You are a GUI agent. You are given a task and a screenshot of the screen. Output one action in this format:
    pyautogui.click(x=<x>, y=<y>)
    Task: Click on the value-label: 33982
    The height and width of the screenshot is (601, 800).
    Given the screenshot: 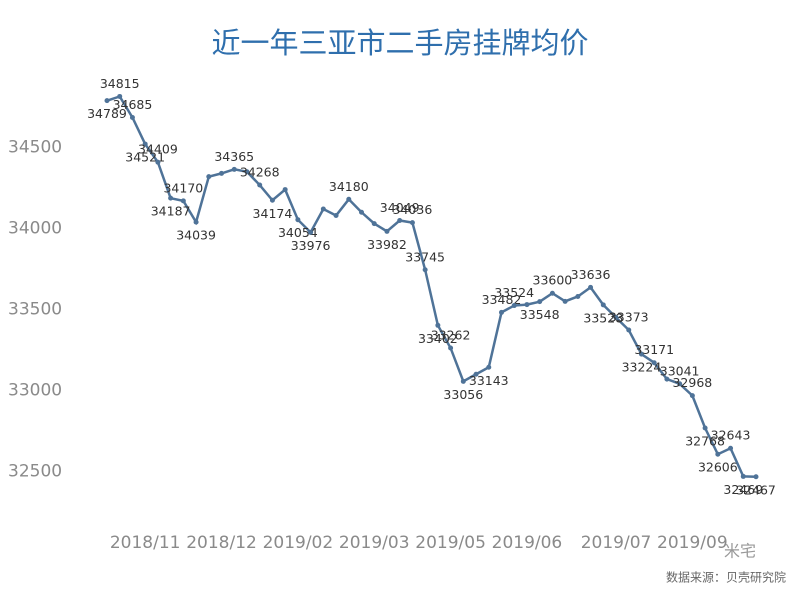 What is the action you would take?
    pyautogui.click(x=387, y=244)
    